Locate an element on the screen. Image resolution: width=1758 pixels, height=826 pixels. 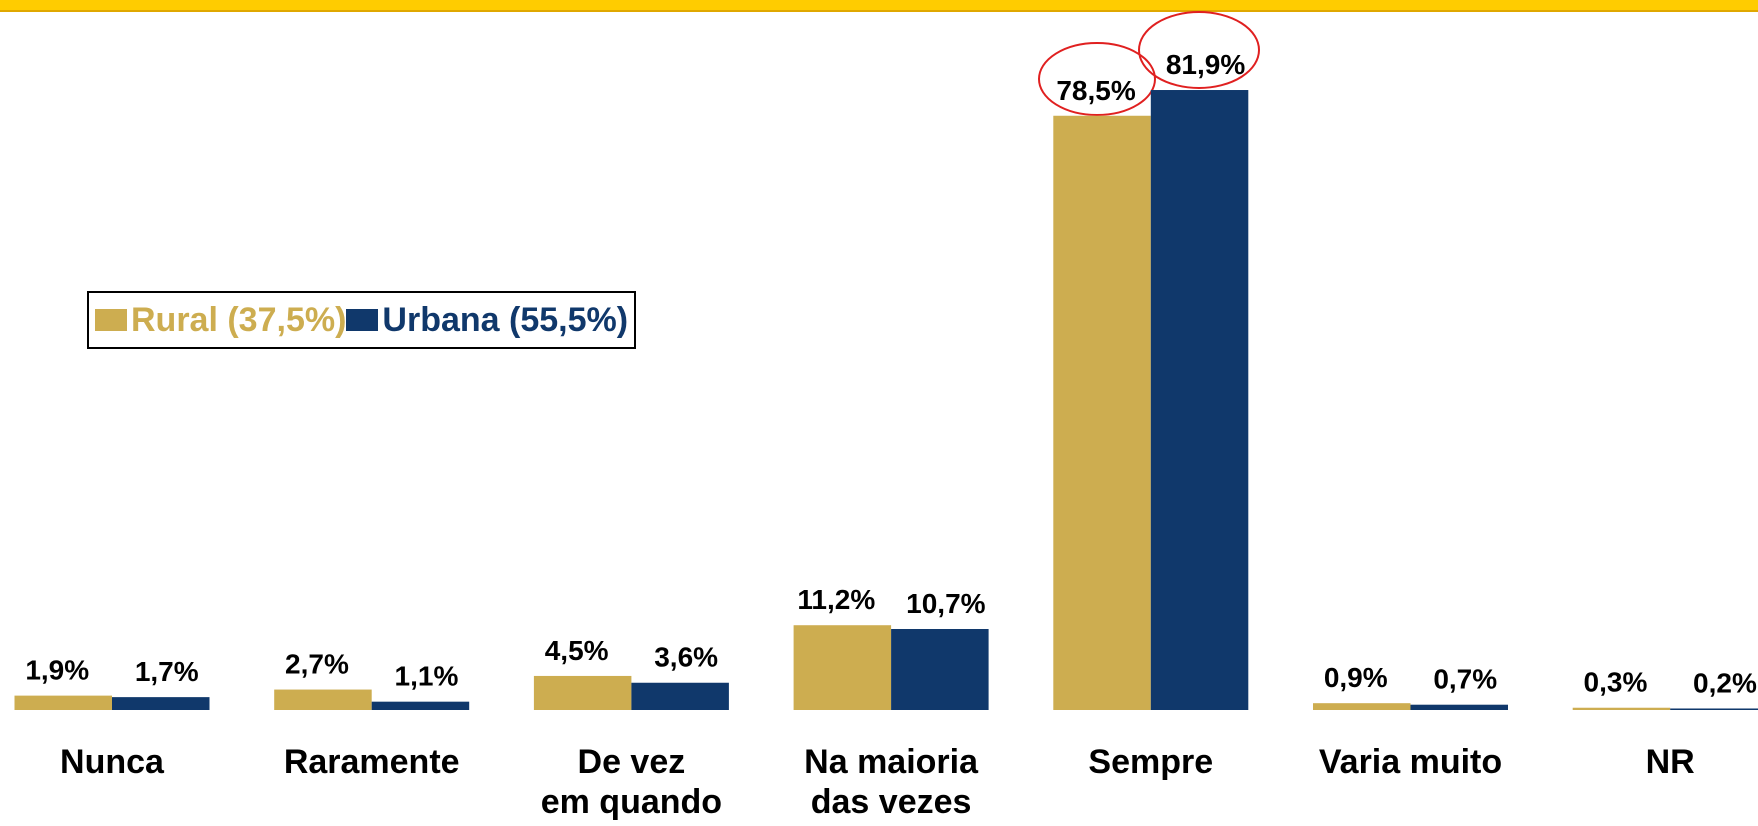
value-label: 4,5% is located at coordinates (577, 650).